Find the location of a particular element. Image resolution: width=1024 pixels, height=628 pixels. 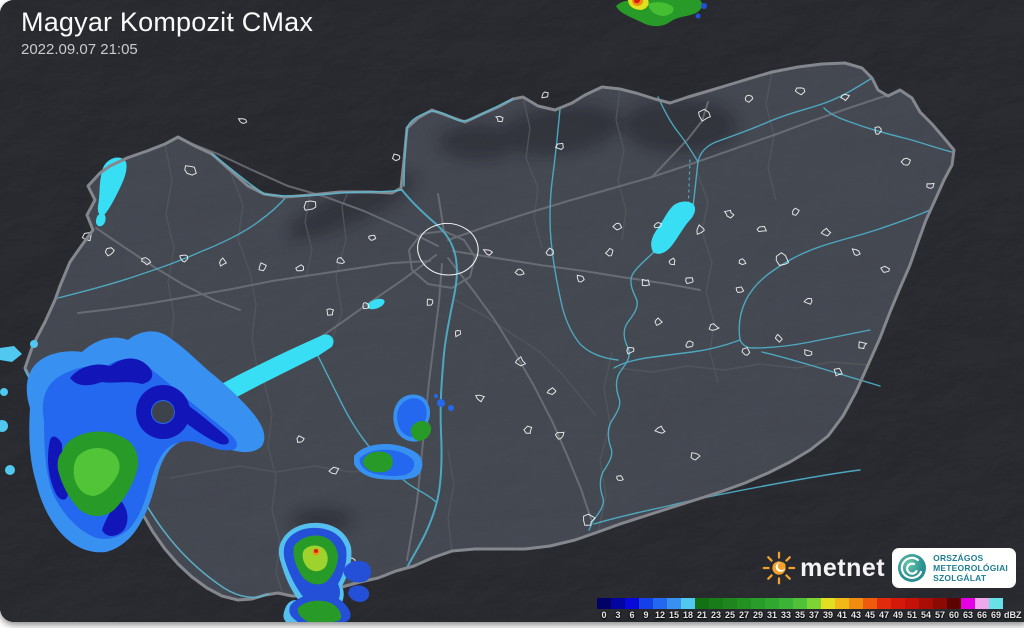

colorbar-tick-label: 69 is located at coordinates (995, 615).